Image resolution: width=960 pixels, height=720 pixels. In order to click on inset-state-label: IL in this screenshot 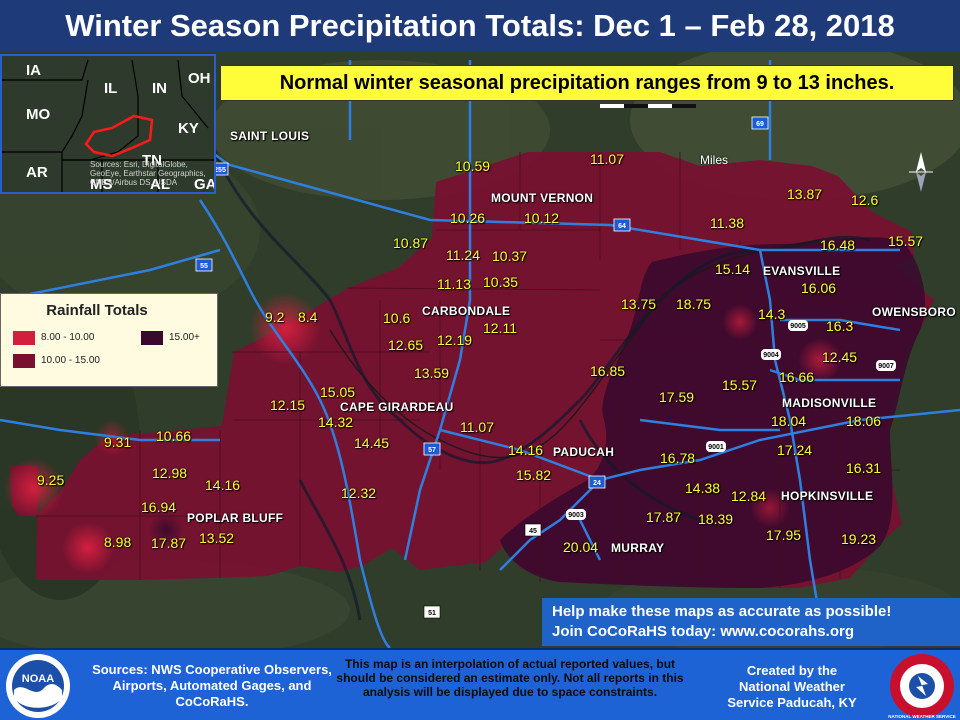, I will do `click(111, 88)`.